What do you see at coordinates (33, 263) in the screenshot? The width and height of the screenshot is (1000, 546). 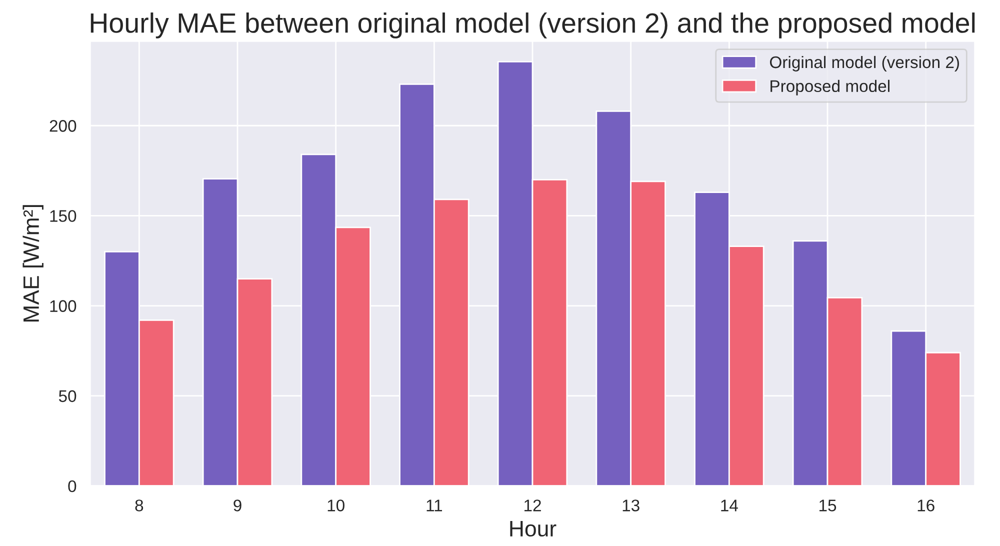 I see `y-axis-title: MAE [W/m²]` at bounding box center [33, 263].